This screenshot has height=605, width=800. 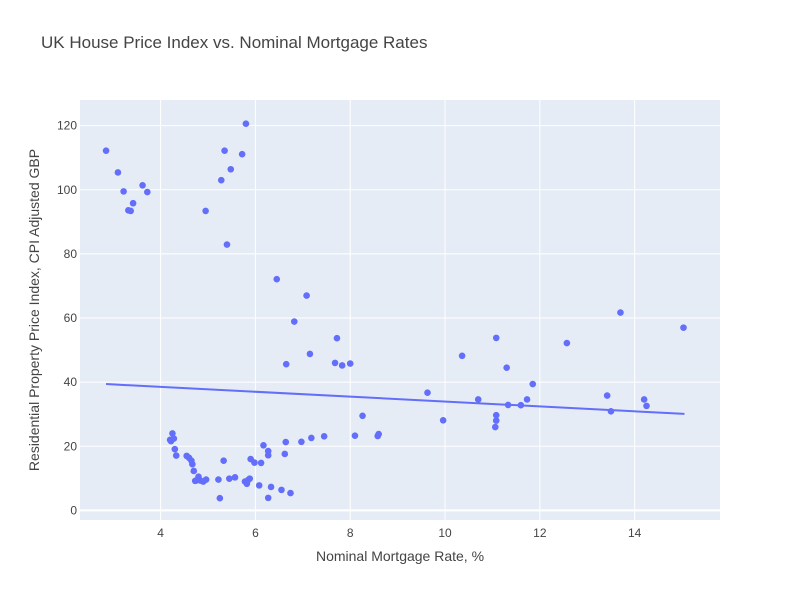 What do you see at coordinates (67, 126) in the screenshot?
I see `y-tick-label: 120` at bounding box center [67, 126].